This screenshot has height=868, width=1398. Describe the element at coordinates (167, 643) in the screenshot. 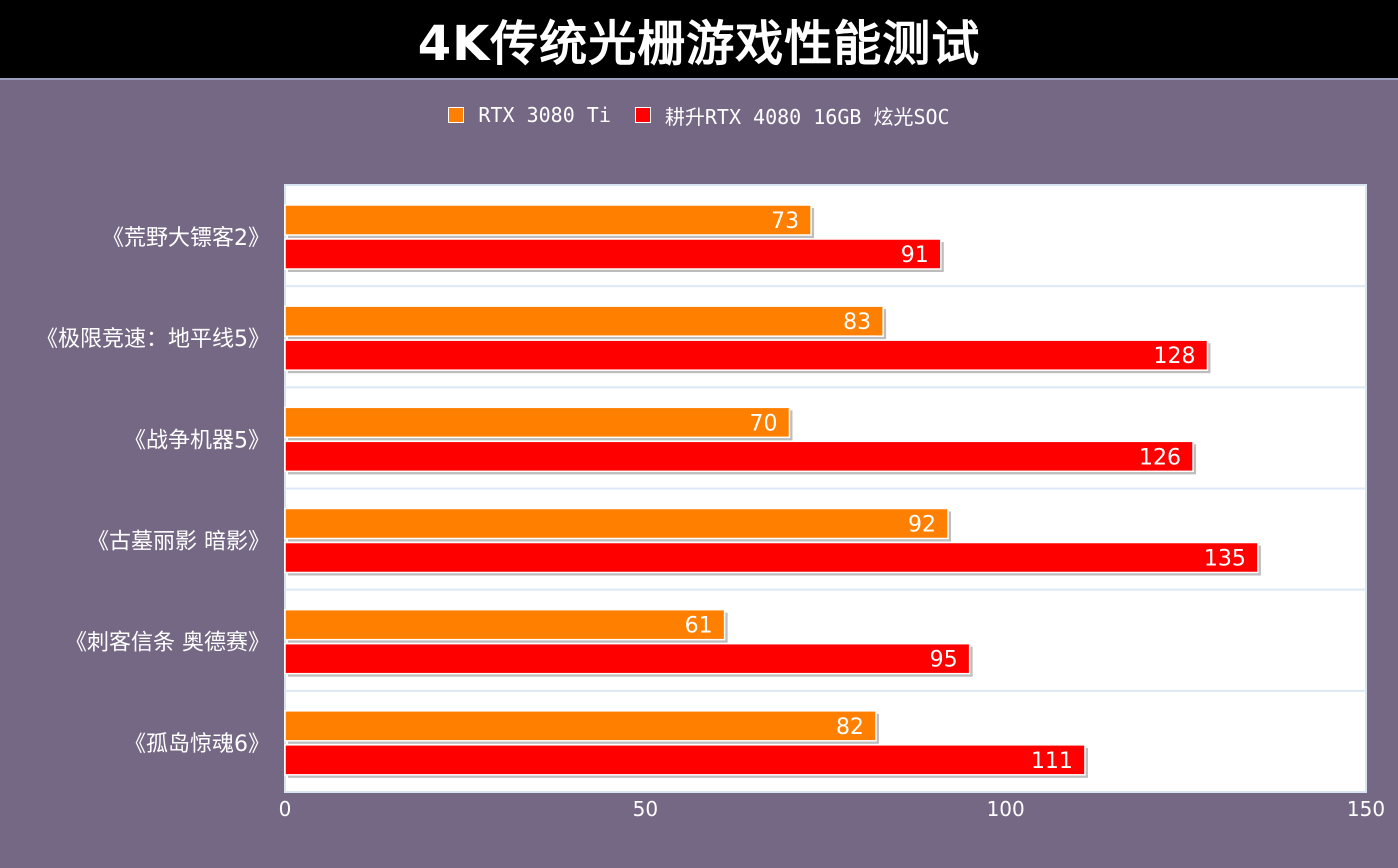

I see `category-label: 《刺客信条 奥德赛》` at that location.